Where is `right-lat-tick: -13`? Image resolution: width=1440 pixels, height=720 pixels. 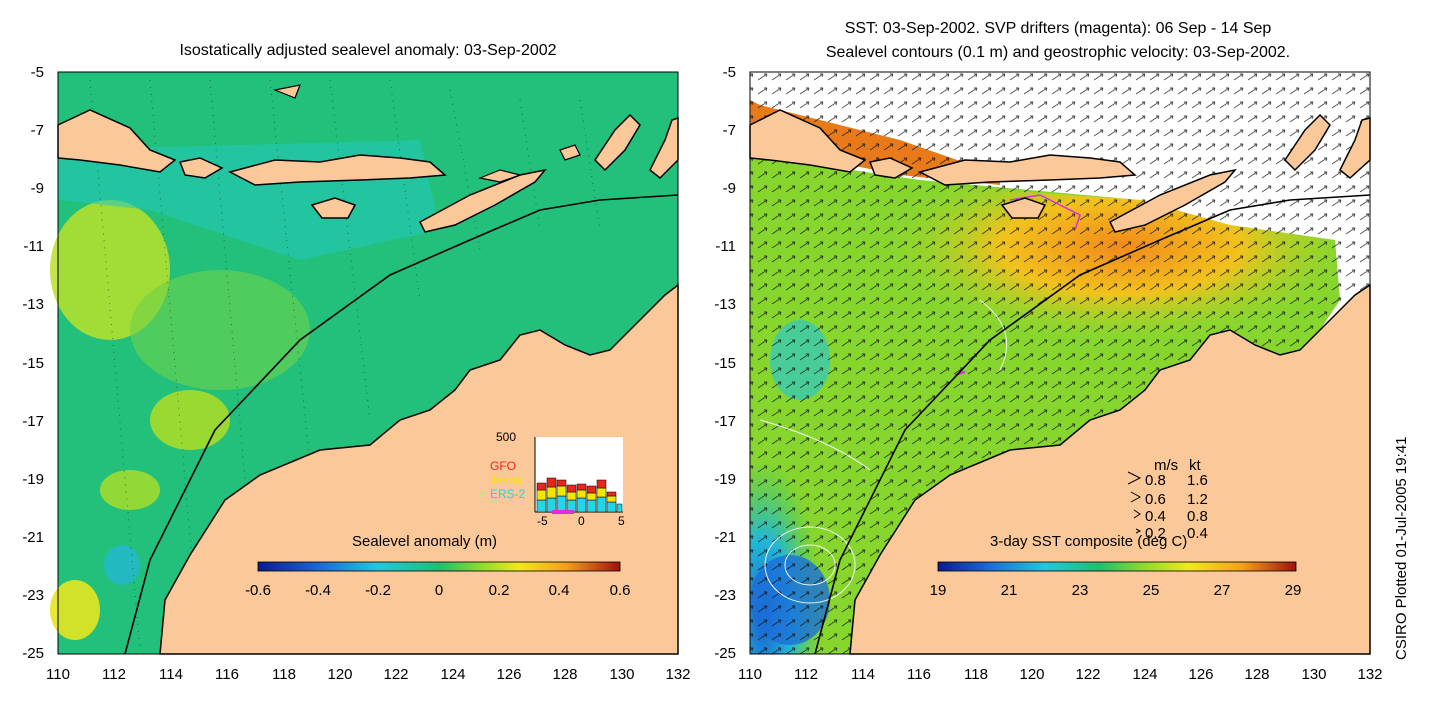 right-lat-tick: -13 is located at coordinates (725, 304).